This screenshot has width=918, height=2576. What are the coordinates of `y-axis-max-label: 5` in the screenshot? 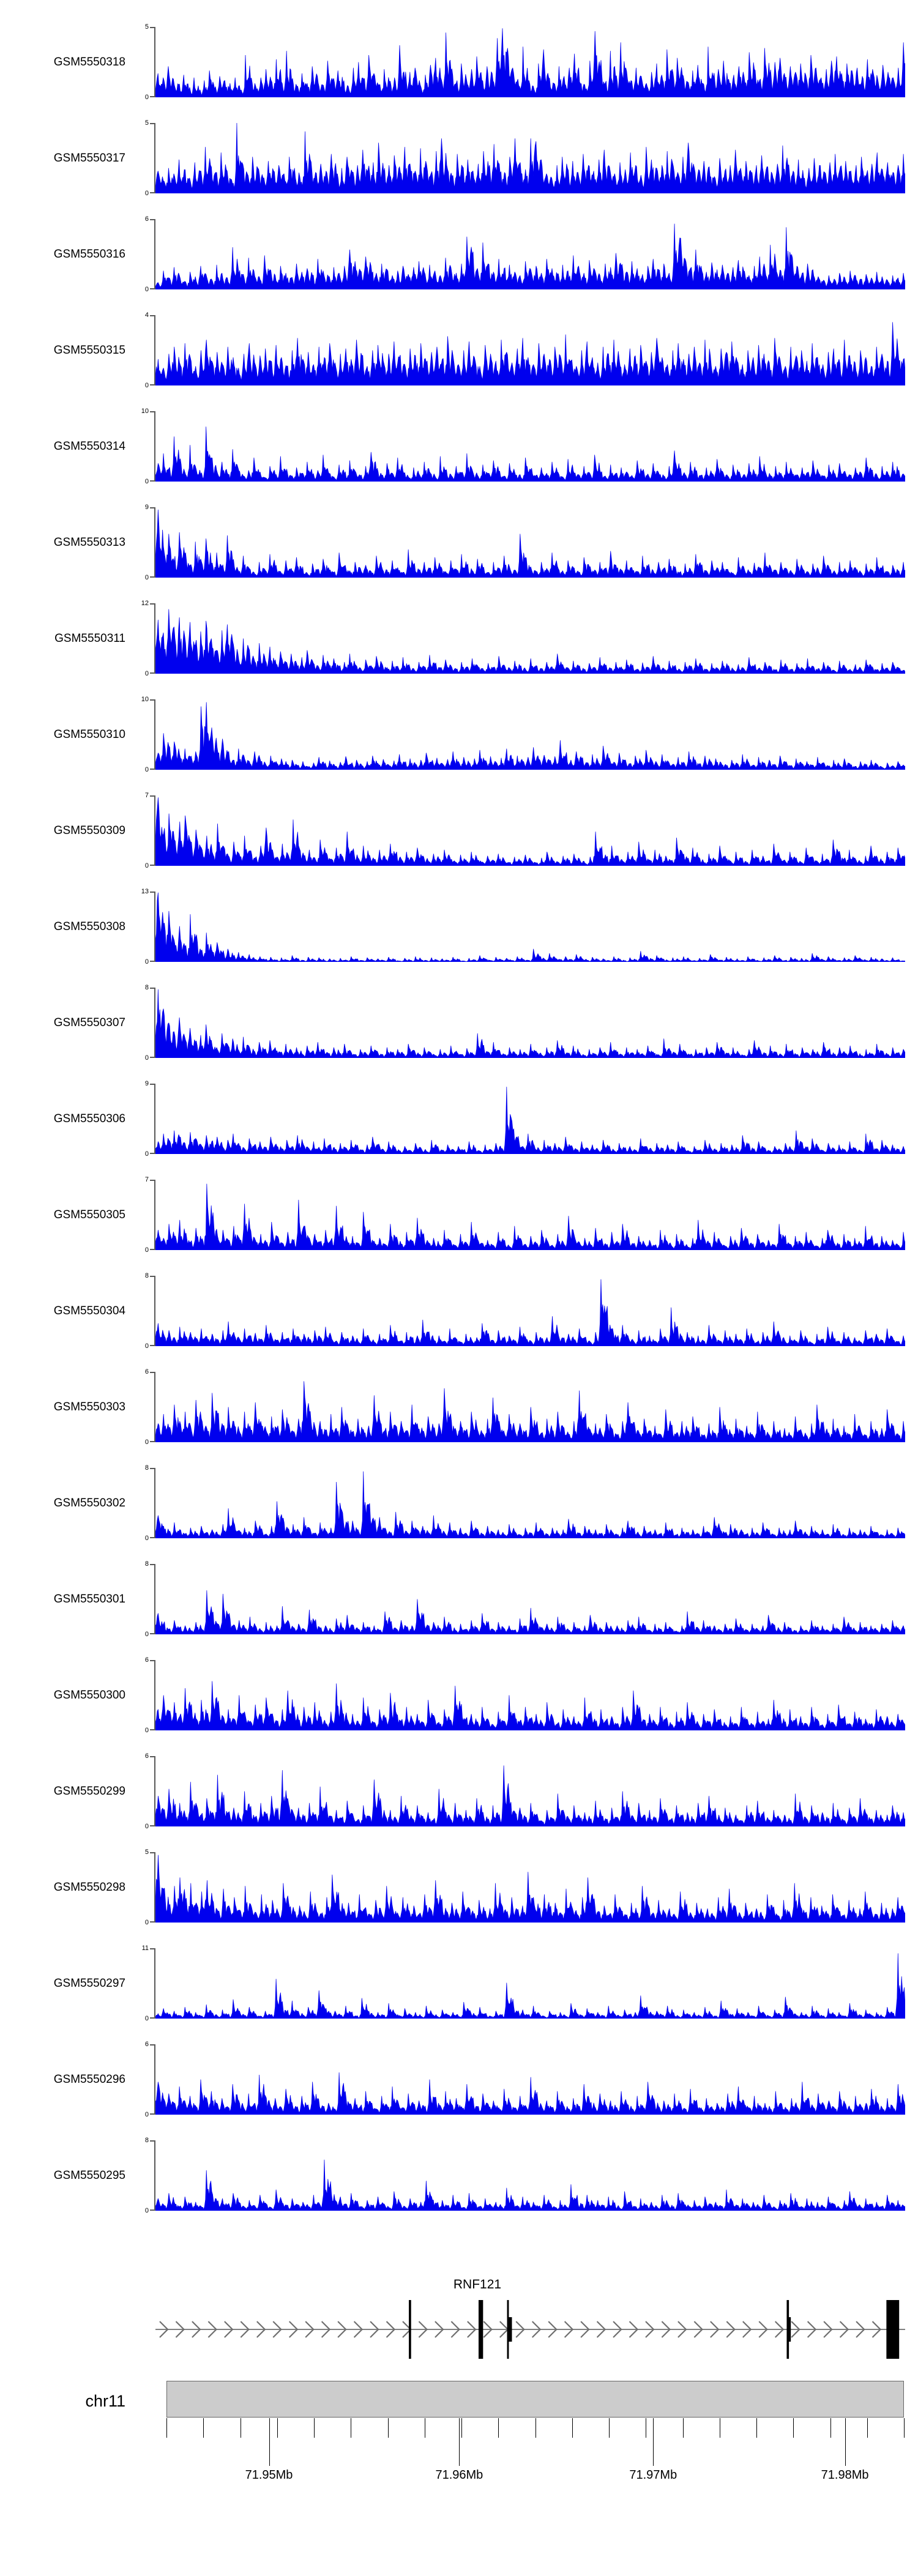 It's located at (146, 27).